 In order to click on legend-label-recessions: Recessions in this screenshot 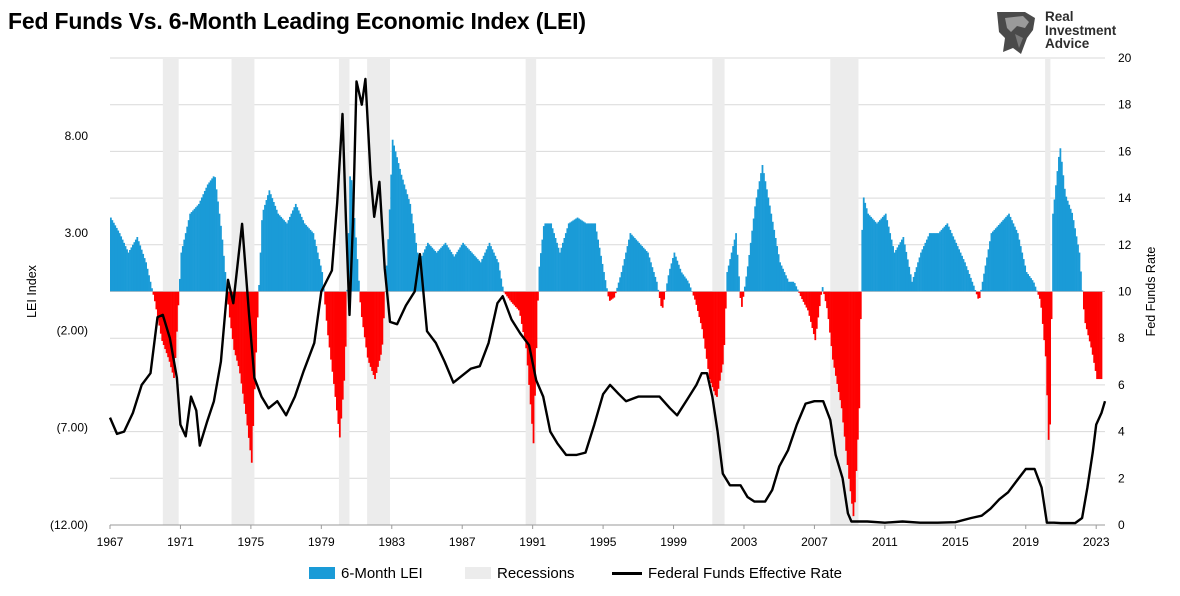, I will do `click(536, 573)`.